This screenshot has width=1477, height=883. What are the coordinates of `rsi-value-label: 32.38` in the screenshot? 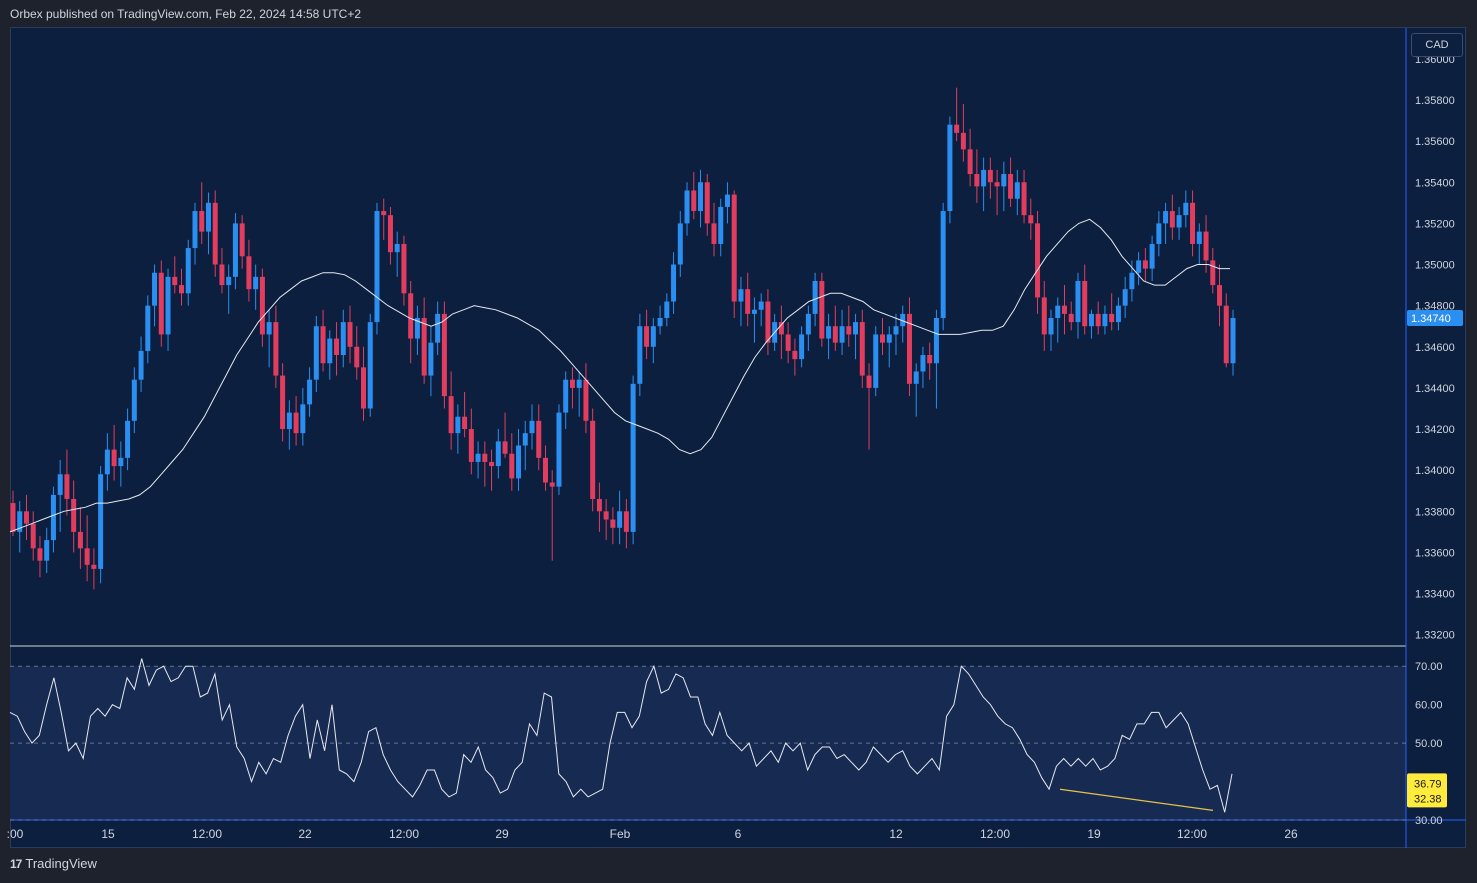 It's located at (1428, 799).